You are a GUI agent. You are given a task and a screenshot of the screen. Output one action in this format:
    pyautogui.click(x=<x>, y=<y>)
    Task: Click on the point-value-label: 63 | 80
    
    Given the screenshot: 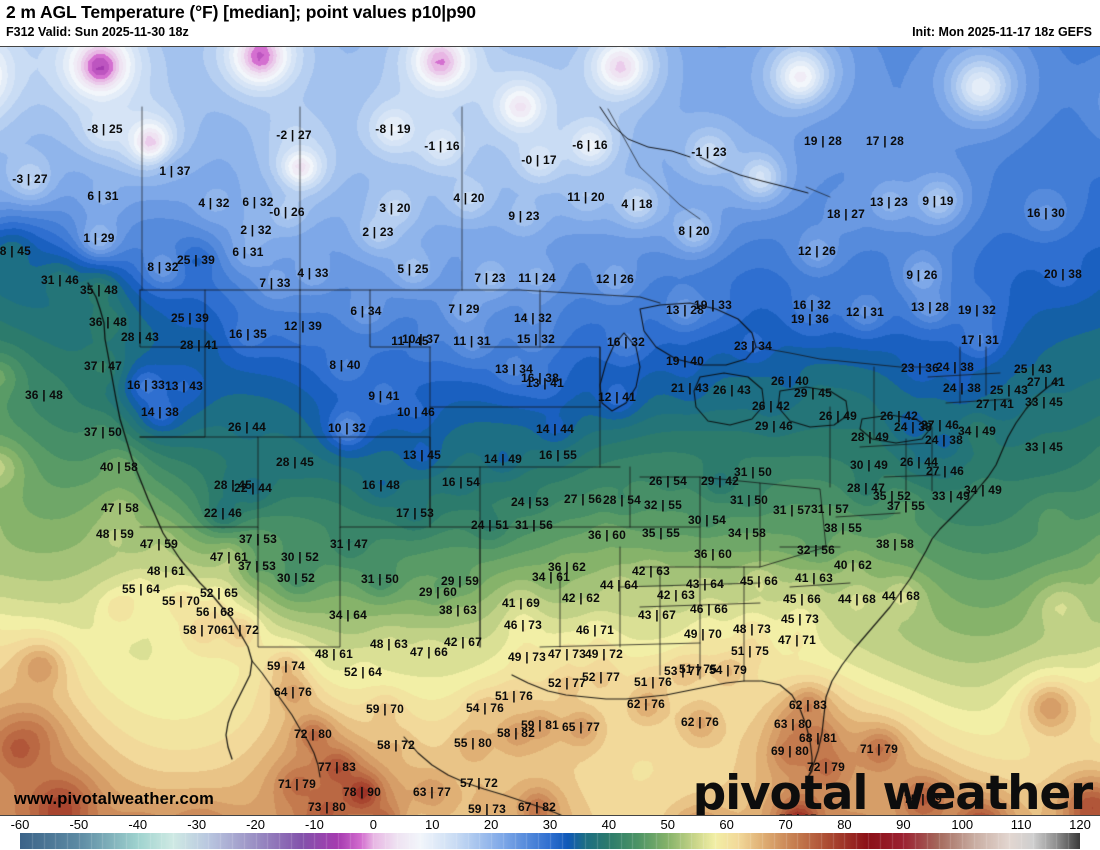 What is the action you would take?
    pyautogui.click(x=793, y=724)
    